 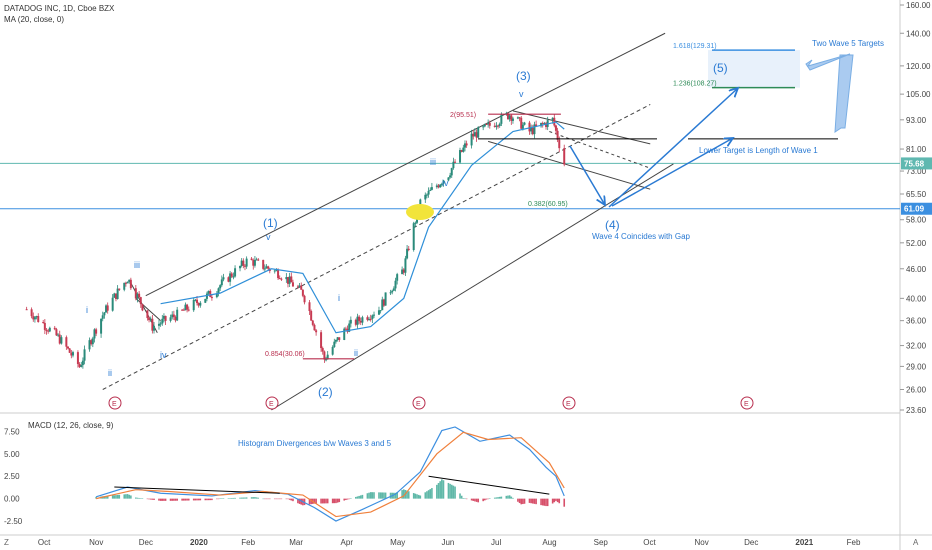 I want to click on time-tick-label: Jun, so click(x=447, y=542).